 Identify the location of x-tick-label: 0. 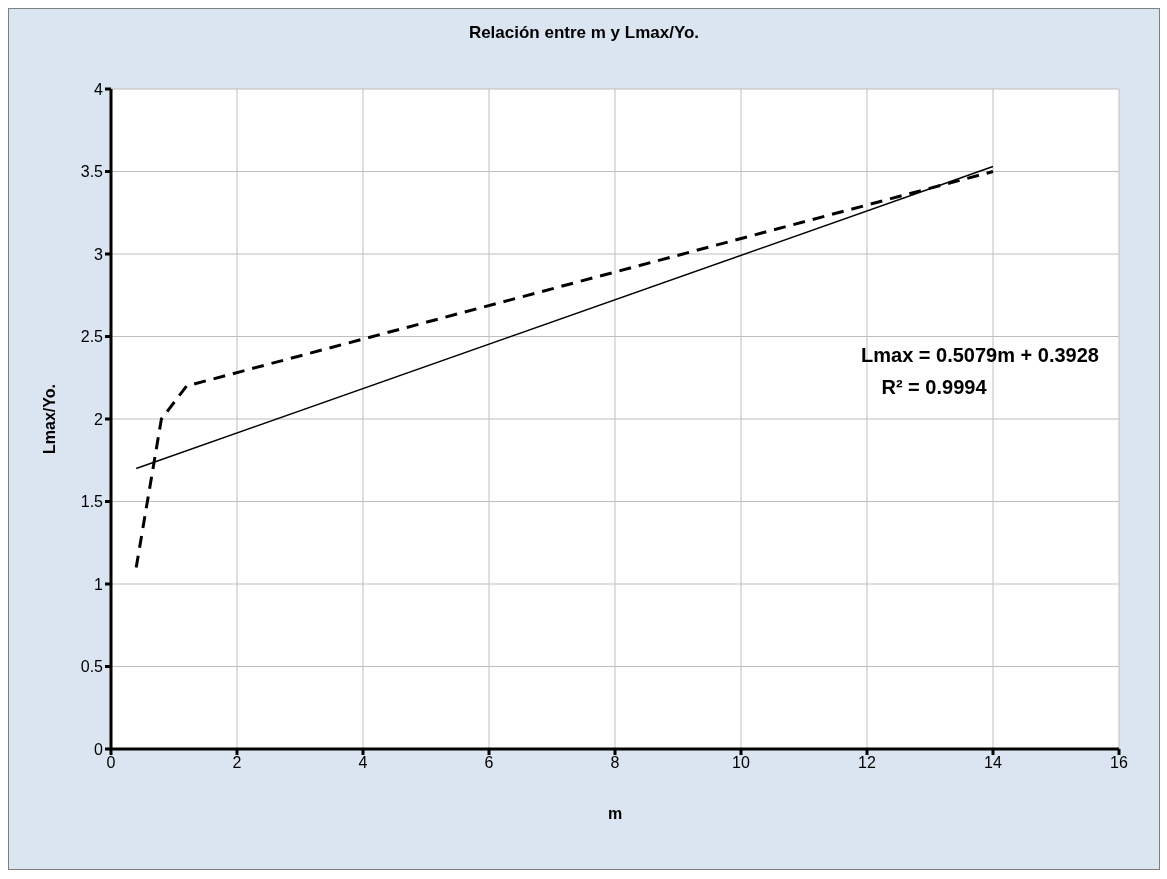
(111, 763).